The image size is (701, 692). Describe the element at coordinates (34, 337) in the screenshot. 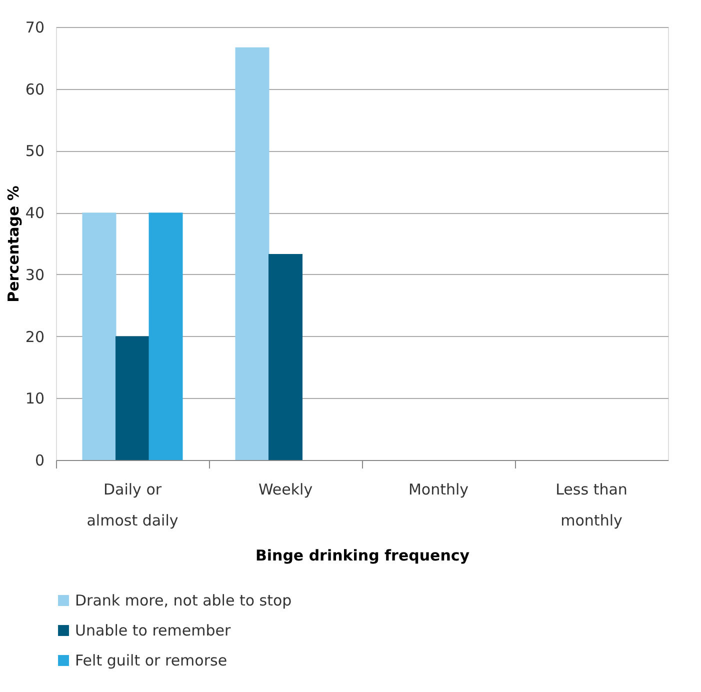

I see `y-tick-label: 20` at that location.